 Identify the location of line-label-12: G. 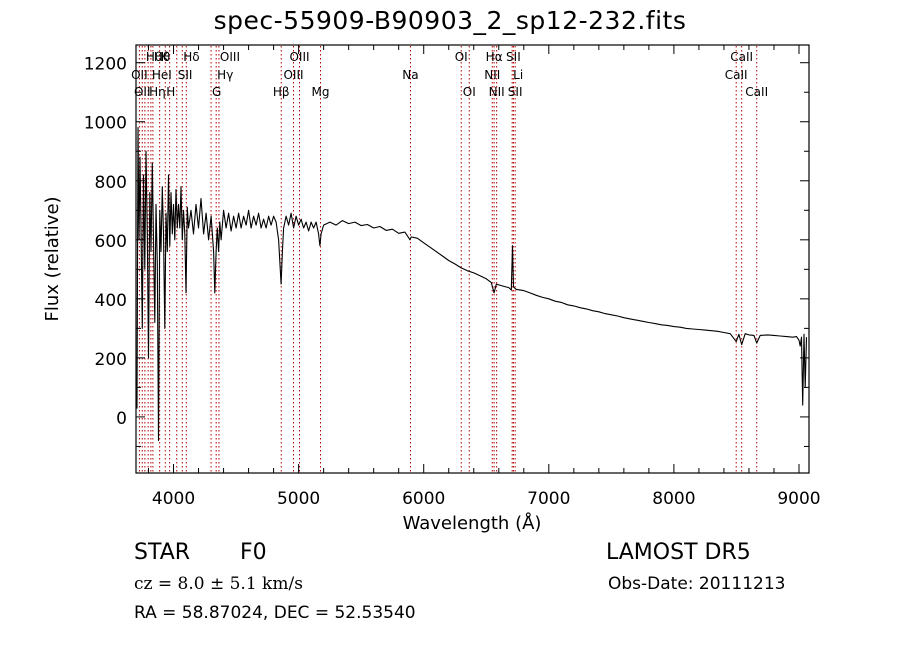
(216, 92).